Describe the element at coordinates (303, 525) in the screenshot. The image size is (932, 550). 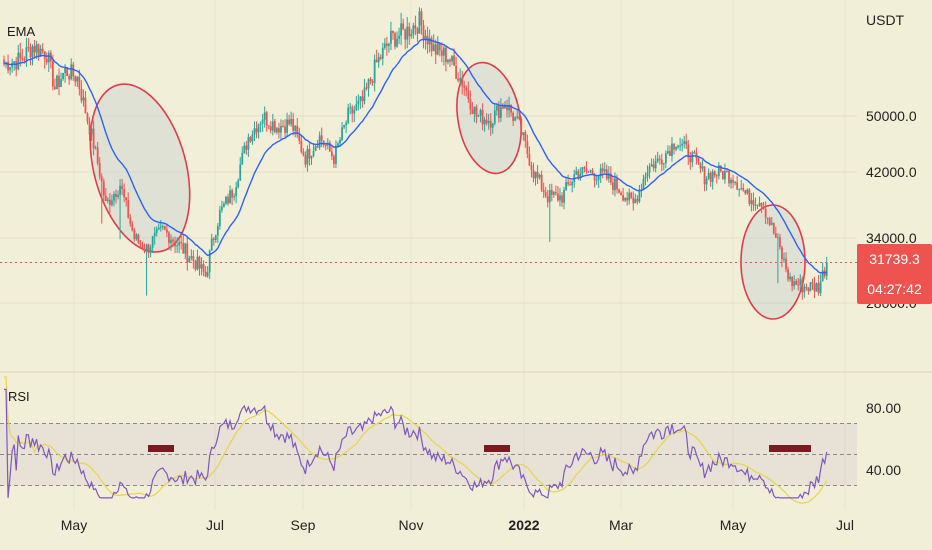
I see `time-tick-label: Sep` at that location.